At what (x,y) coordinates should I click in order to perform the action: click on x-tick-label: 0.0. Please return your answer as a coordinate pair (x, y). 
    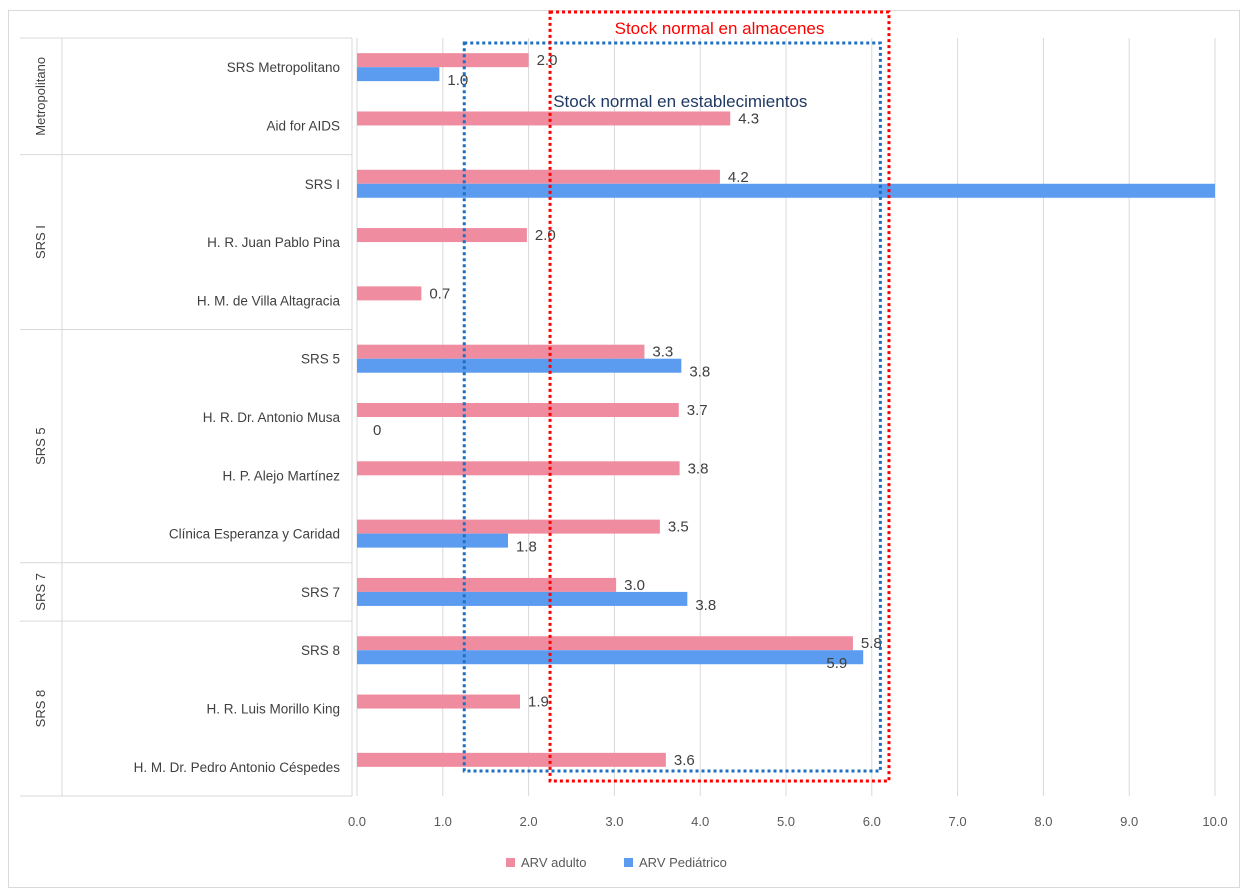
    Looking at the image, I should click on (357, 821).